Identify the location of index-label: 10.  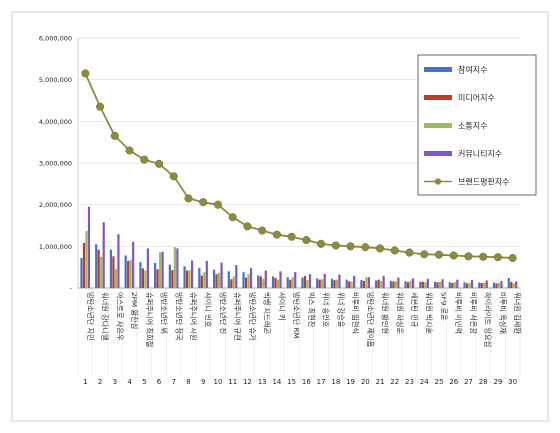
(218, 382).